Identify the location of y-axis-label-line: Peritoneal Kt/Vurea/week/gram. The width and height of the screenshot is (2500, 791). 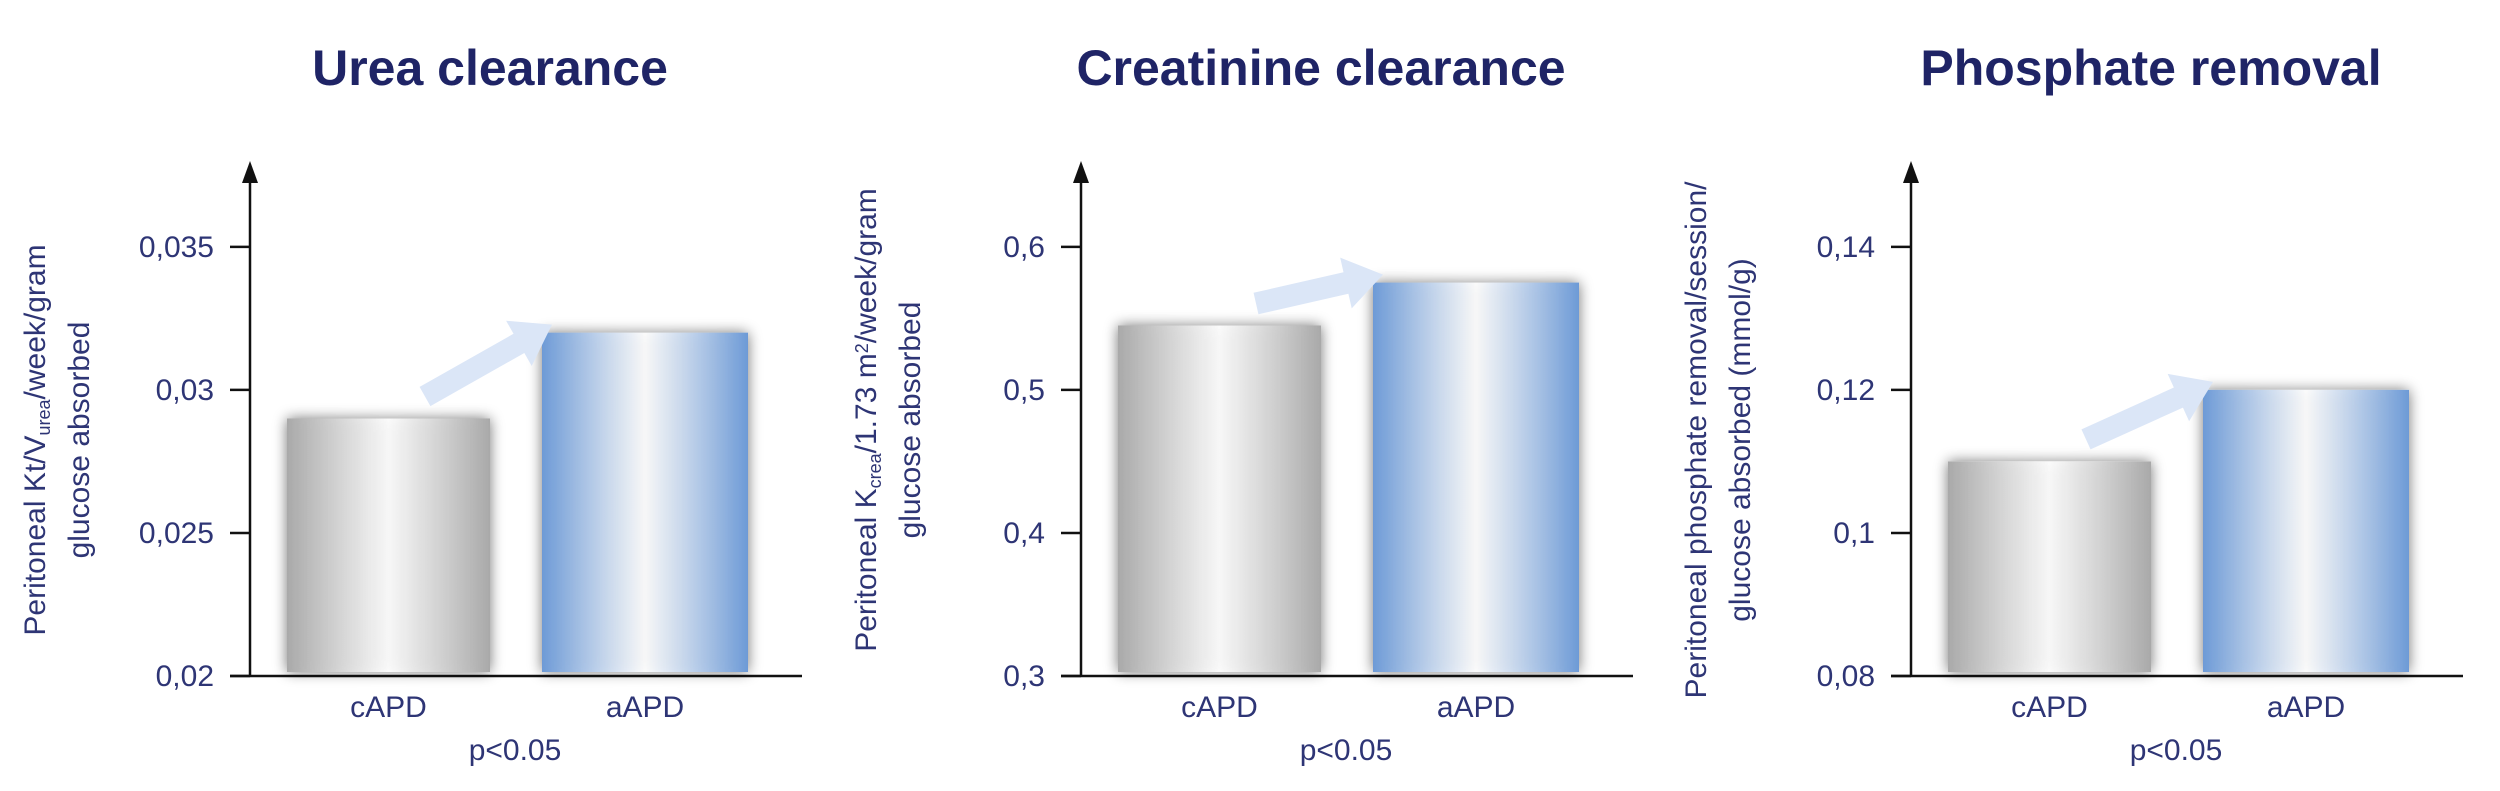
(36, 439).